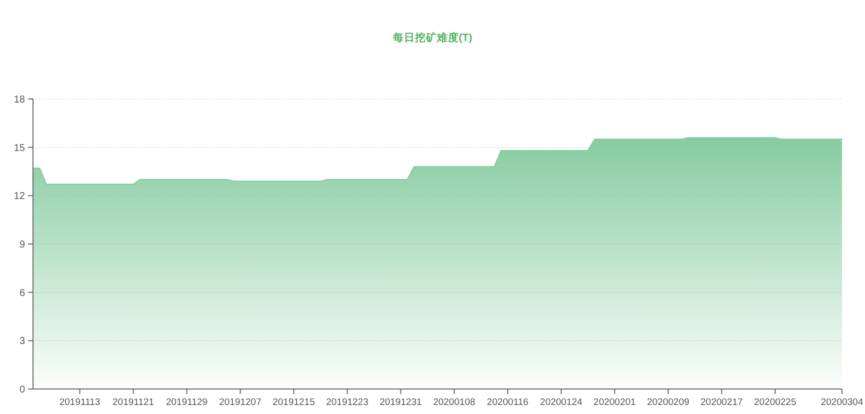 The height and width of the screenshot is (414, 865). Describe the element at coordinates (293, 402) in the screenshot. I see `x-tick-label: 20191215` at that location.